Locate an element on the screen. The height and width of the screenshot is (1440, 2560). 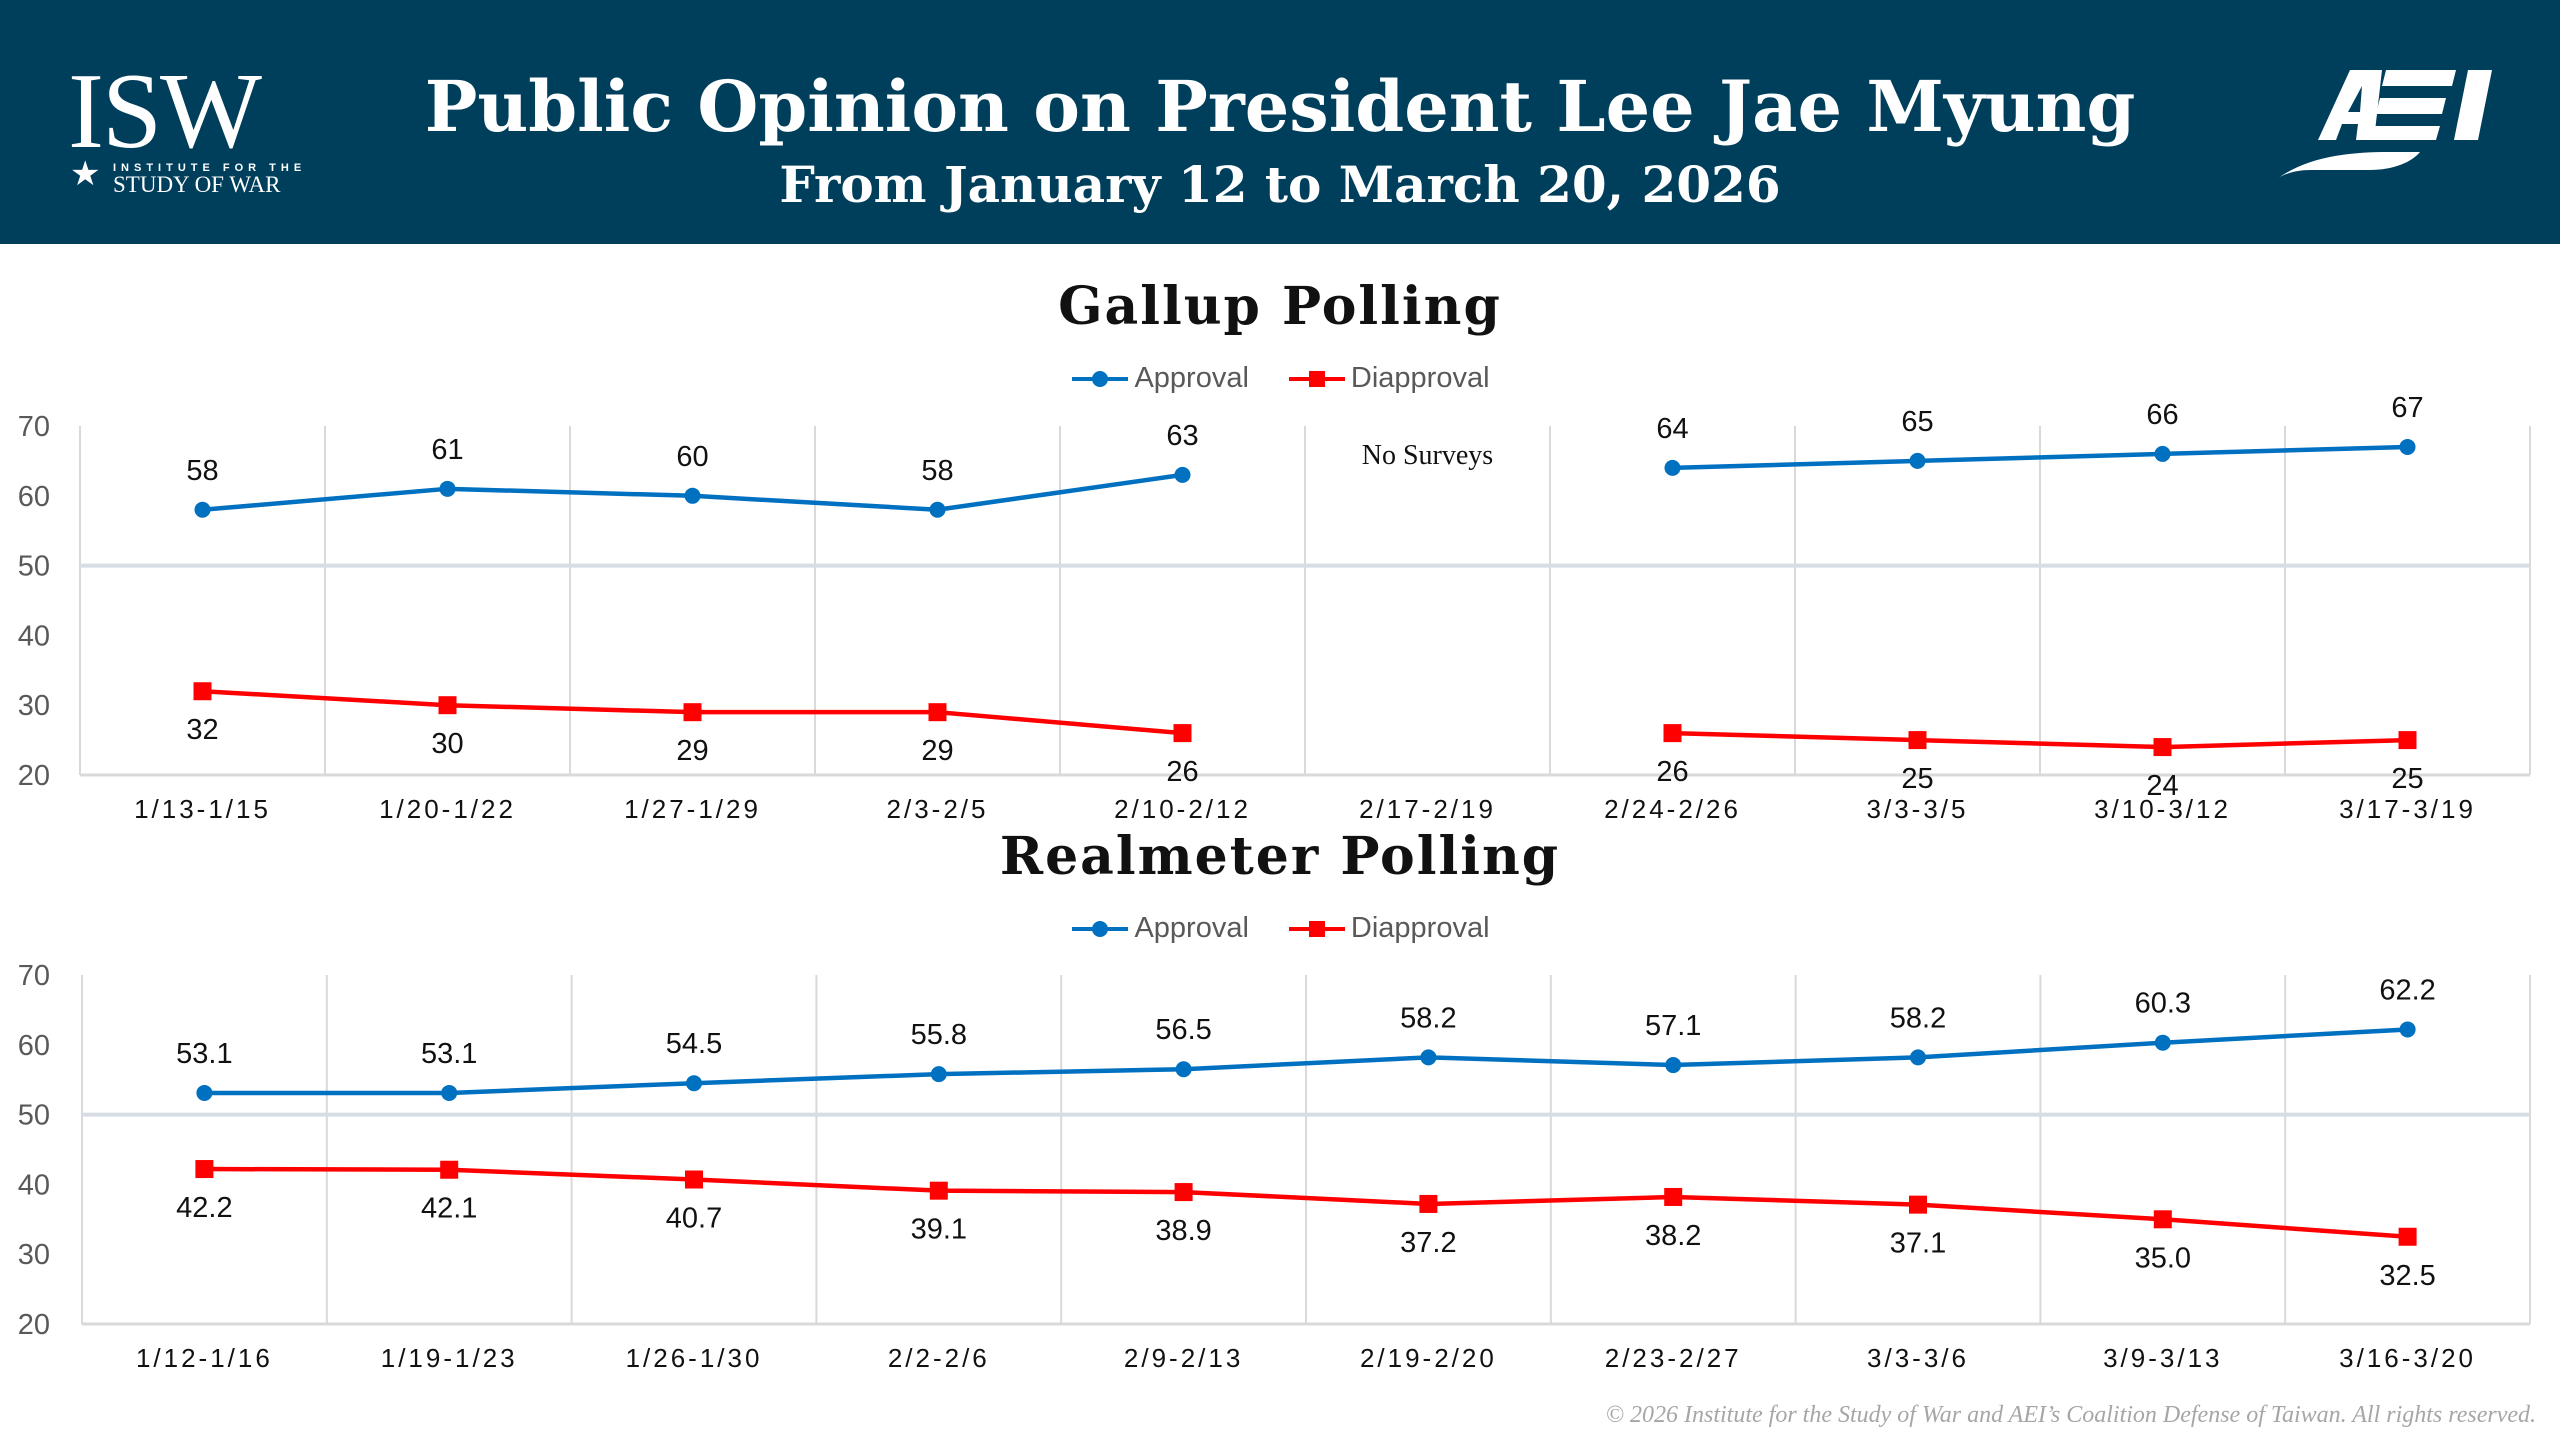
no-surveys-annotation: No Surveys is located at coordinates (1427, 455).